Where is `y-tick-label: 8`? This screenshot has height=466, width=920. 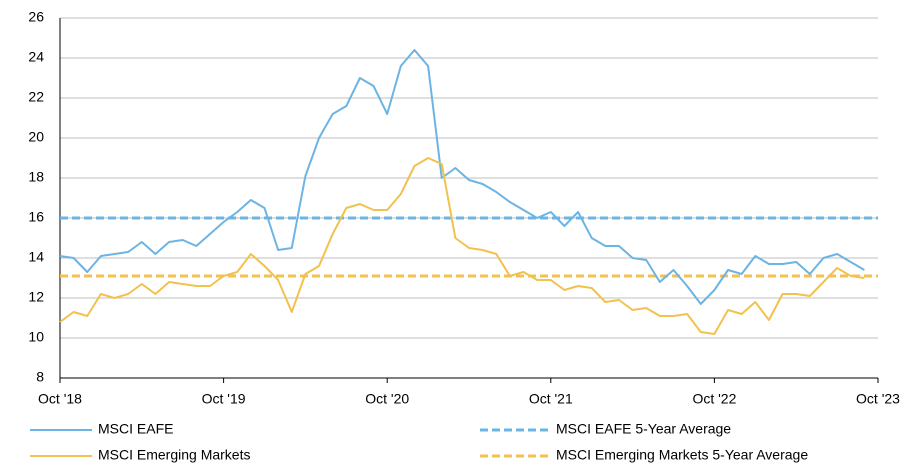
y-tick-label: 8 is located at coordinates (40, 377).